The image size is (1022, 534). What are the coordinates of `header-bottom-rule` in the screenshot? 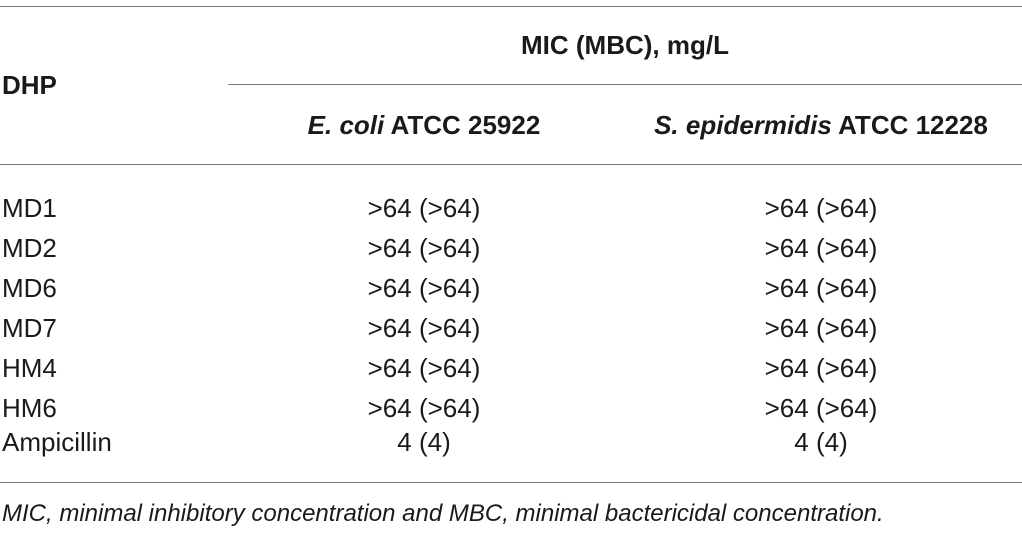 It's located at (511, 164).